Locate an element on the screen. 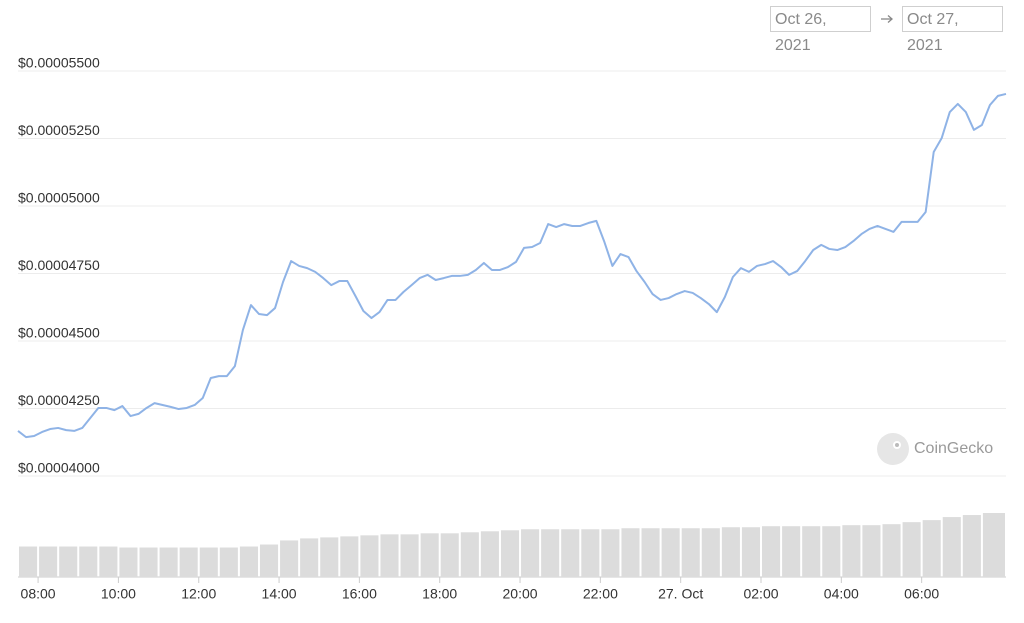 The image size is (1024, 623). x-tick-label: 04:00 is located at coordinates (841, 594).